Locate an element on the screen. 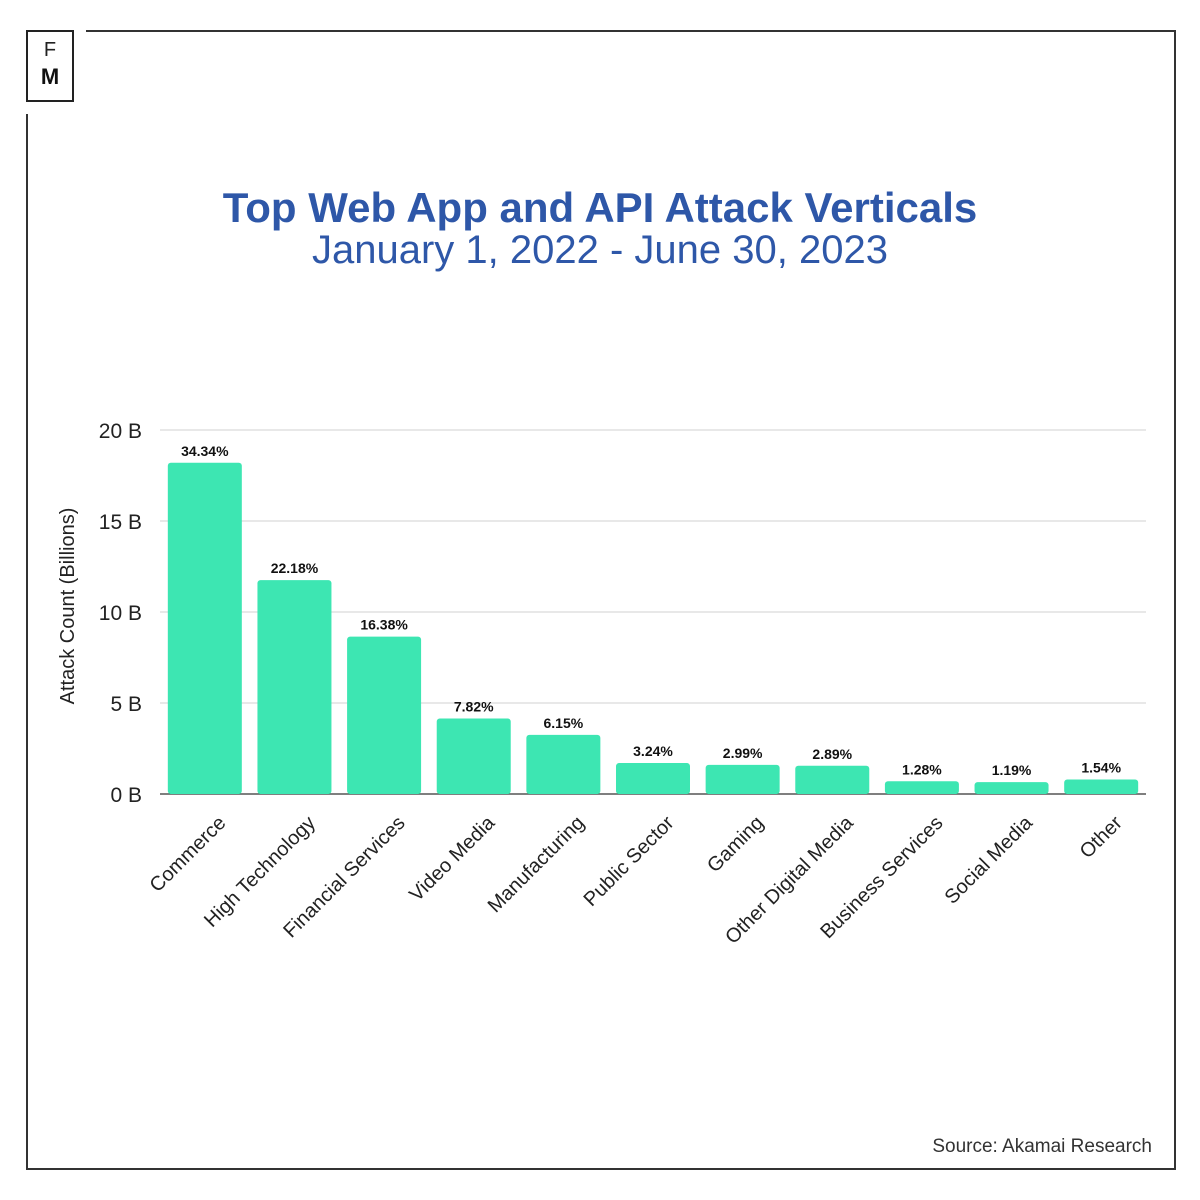  x-tick-label: Other is located at coordinates (1101, 837).